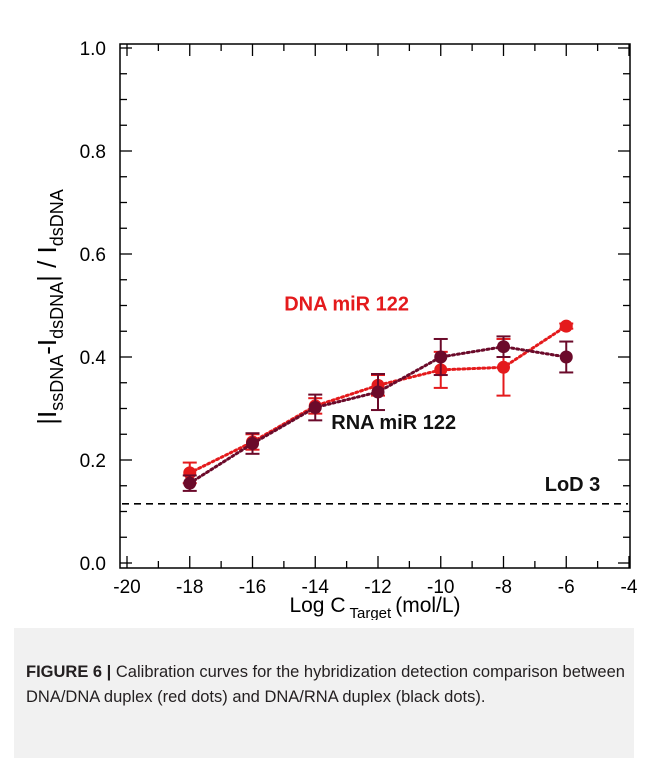 Image resolution: width=652 pixels, height=758 pixels. Describe the element at coordinates (377, 587) in the screenshot. I see `x-tick-label: -12` at that location.